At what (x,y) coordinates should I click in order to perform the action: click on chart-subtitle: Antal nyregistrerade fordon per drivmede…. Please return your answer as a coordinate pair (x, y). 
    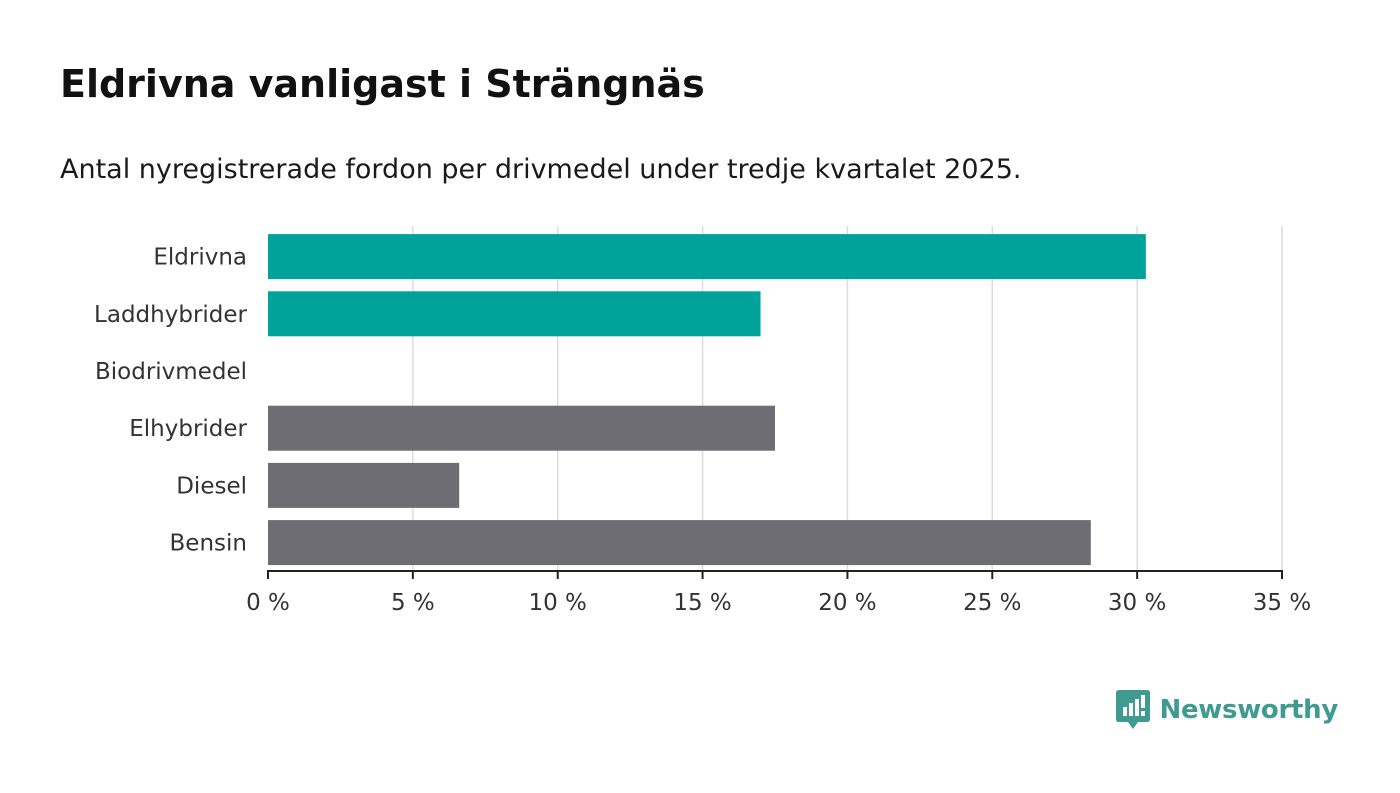
    Looking at the image, I should click on (541, 169).